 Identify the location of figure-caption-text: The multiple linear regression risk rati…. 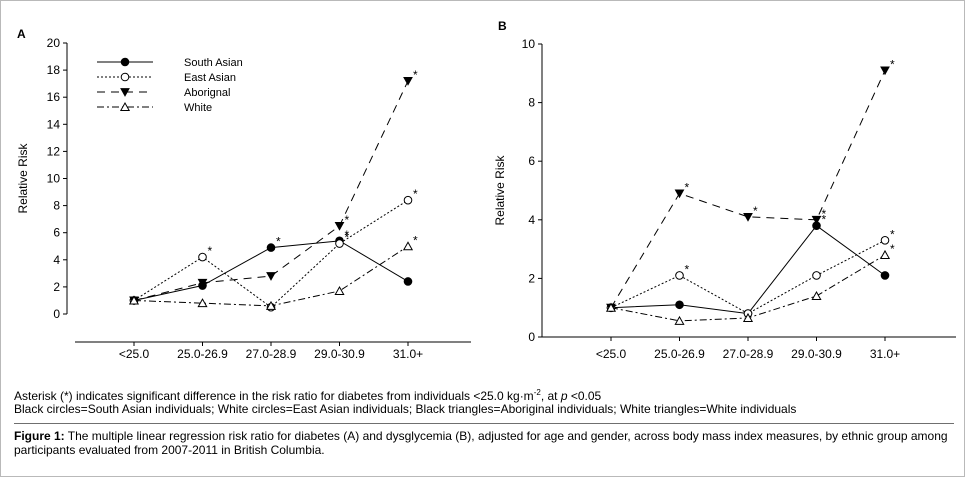
(481, 443).